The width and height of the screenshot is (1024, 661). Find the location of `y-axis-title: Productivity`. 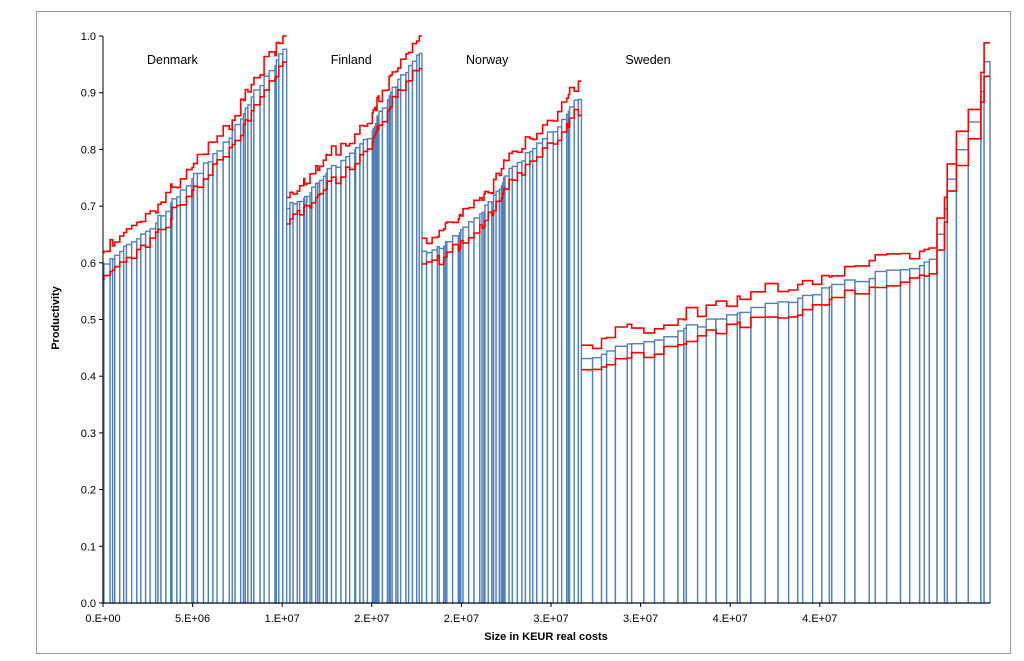

y-axis-title: Productivity is located at coordinates (56, 317).